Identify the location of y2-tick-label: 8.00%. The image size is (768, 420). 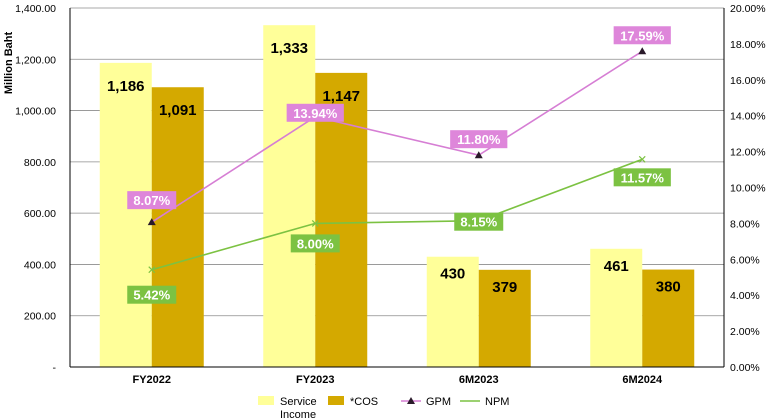
(745, 224).